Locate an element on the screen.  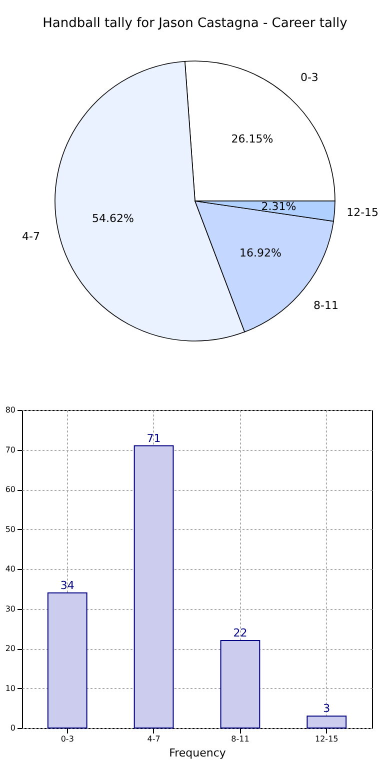
y-tick-label: 30 is located at coordinates (10, 609).